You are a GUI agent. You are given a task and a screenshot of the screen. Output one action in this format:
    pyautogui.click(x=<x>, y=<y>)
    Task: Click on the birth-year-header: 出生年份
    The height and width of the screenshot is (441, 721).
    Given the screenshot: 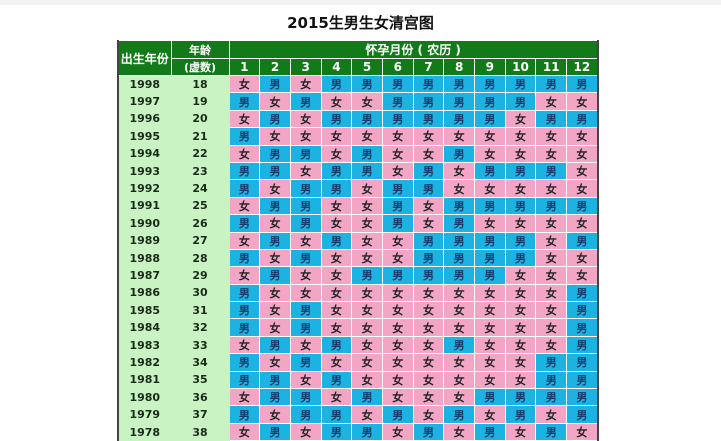 What is the action you would take?
    pyautogui.click(x=144, y=58)
    